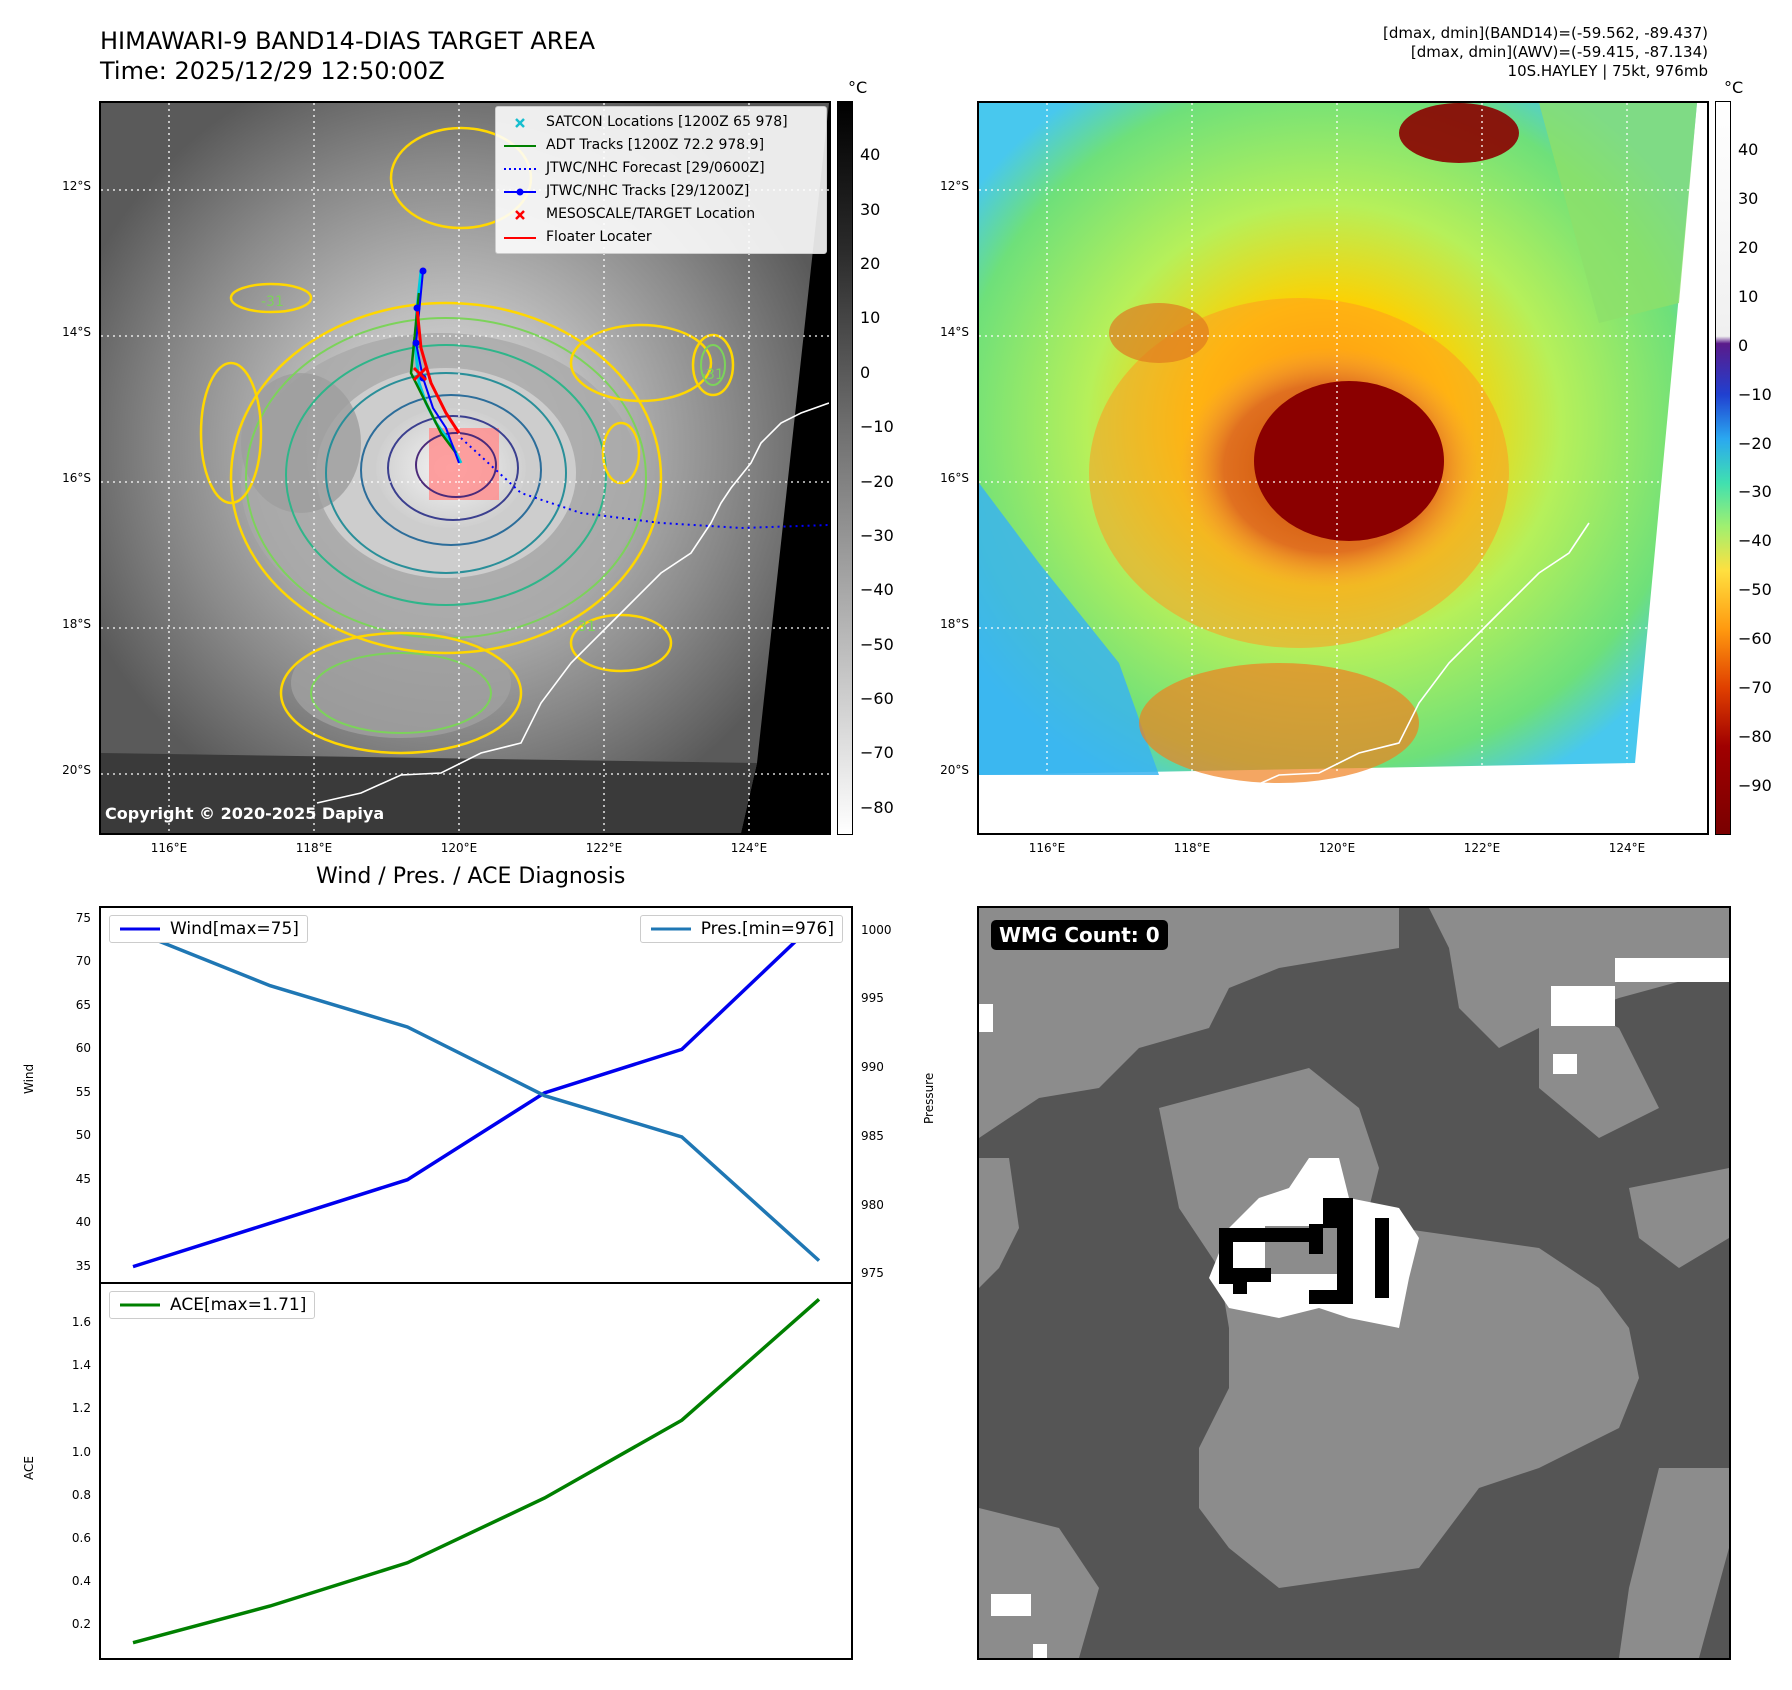 Image resolution: width=1792 pixels, height=1690 pixels. I want to click on wind-axis-title: Wind, so click(29, 1078).